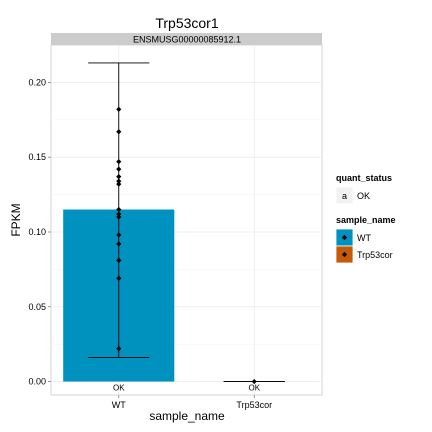 The height and width of the screenshot is (432, 432). Describe the element at coordinates (187, 388) in the screenshot. I see `bar-status-labels: OK OK` at that location.